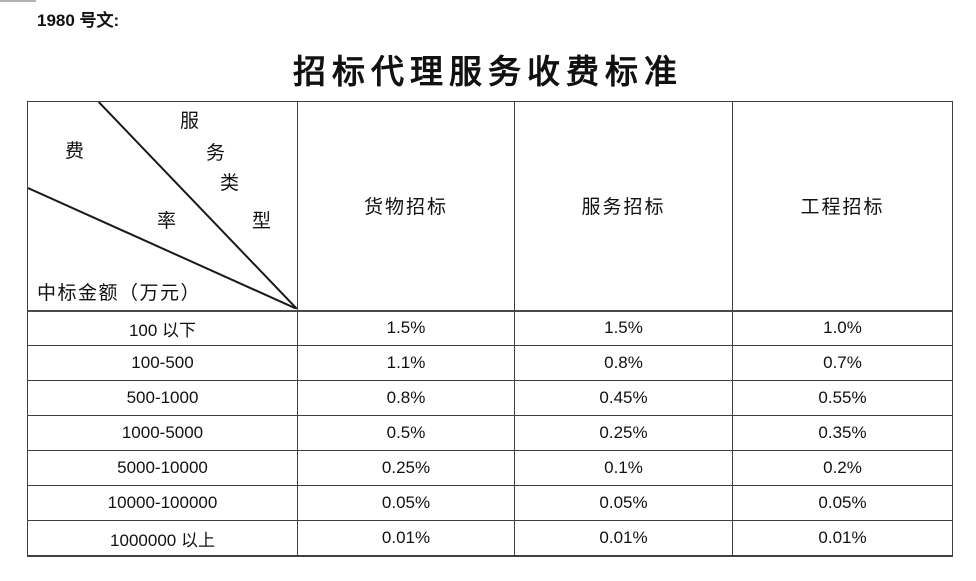  Describe the element at coordinates (406, 206) in the screenshot. I see `column-header-goods: 货物招标` at that location.